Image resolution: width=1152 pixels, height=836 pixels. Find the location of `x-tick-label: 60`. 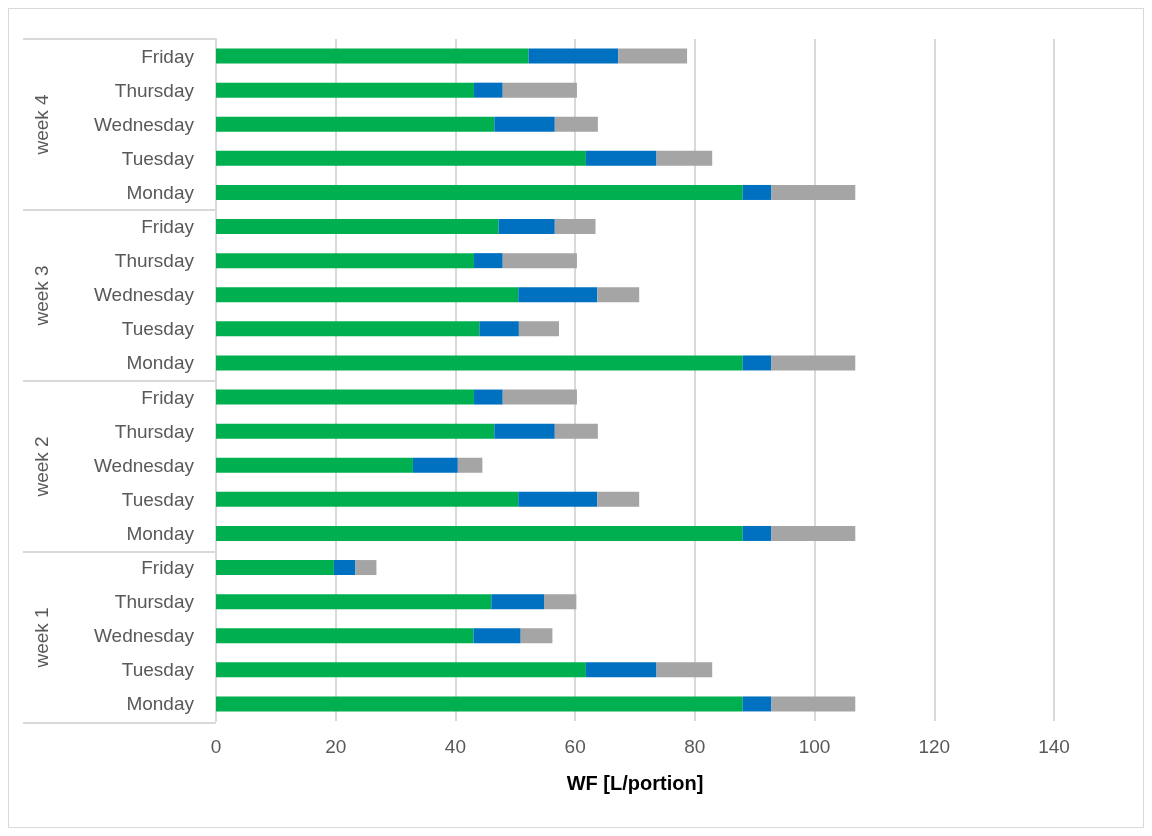

x-tick-label: 60 is located at coordinates (575, 746).